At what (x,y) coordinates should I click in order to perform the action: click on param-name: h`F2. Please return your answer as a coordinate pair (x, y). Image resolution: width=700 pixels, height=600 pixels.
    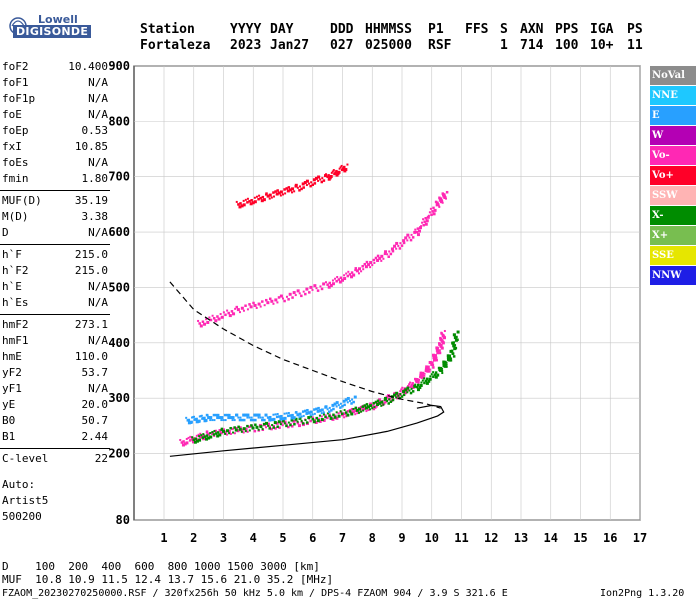
    Looking at the image, I should click on (15, 270).